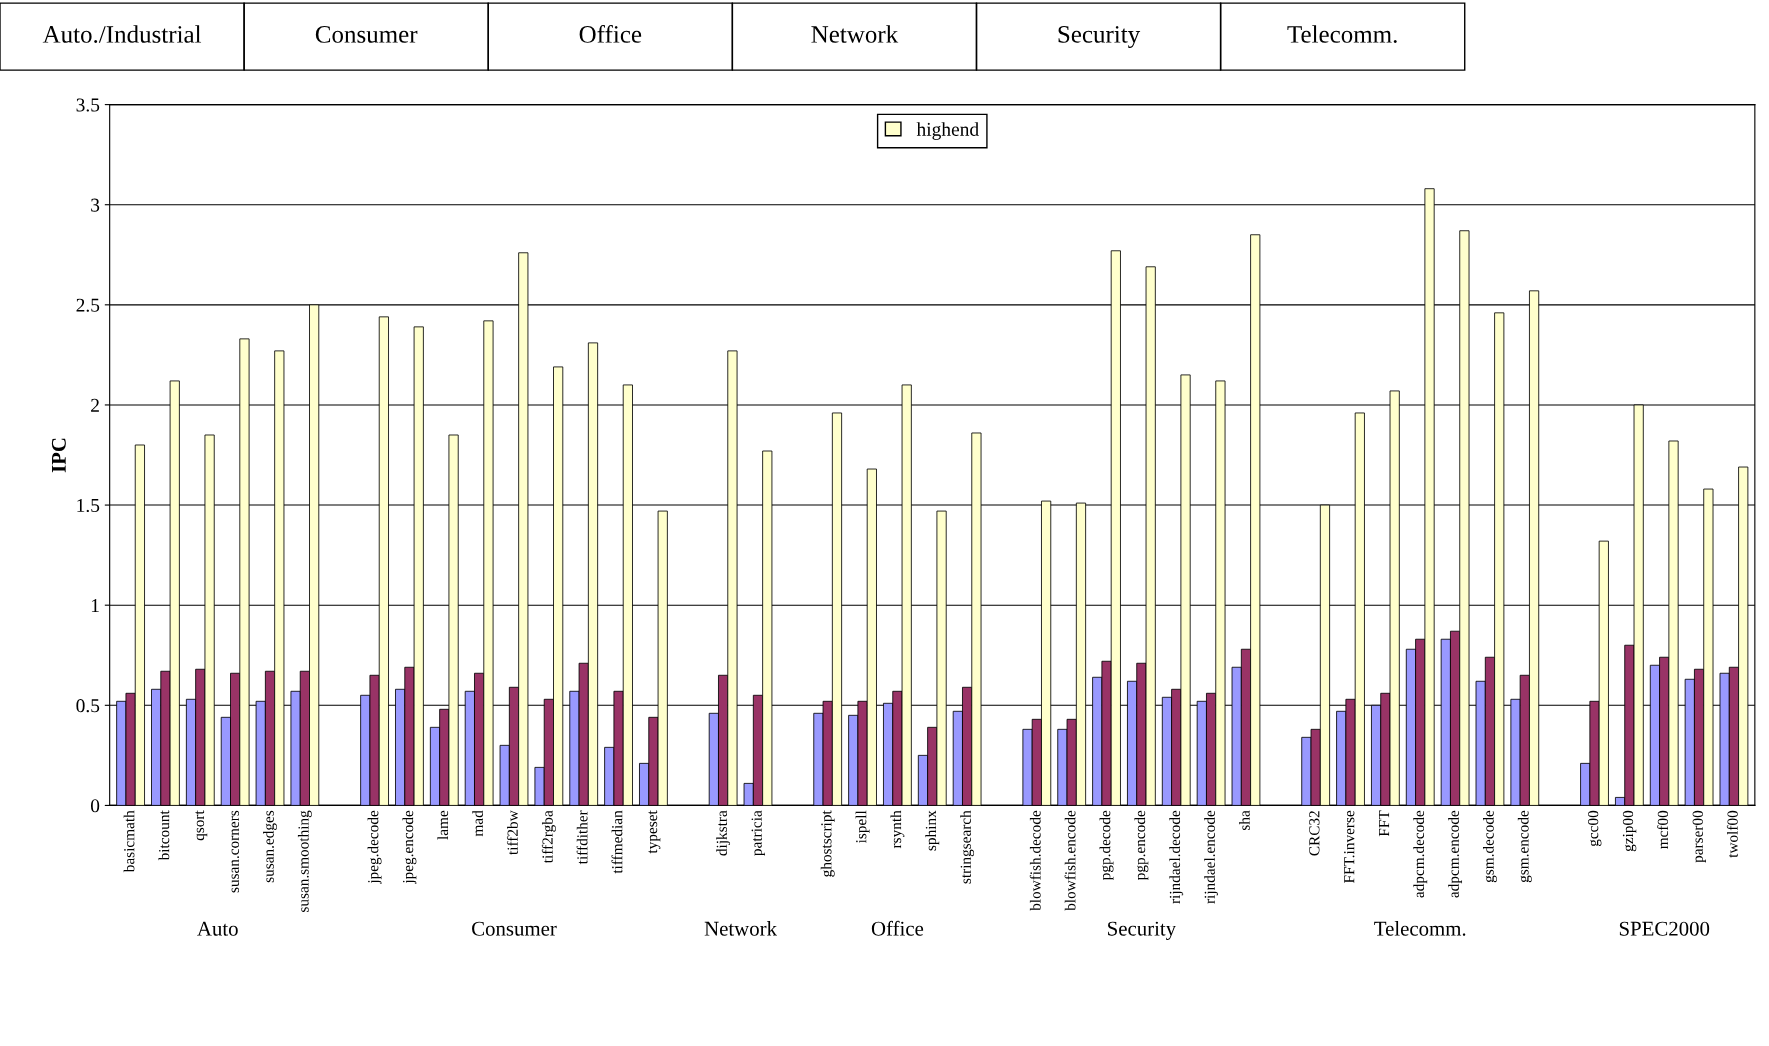 The image size is (1769, 1046). I want to click on y-tick-label: 1, so click(95, 605).